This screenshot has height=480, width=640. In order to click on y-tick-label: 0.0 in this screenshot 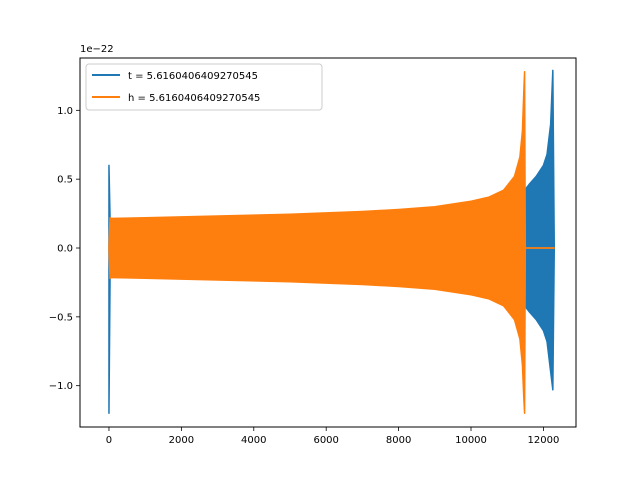, I will do `click(65, 249)`.